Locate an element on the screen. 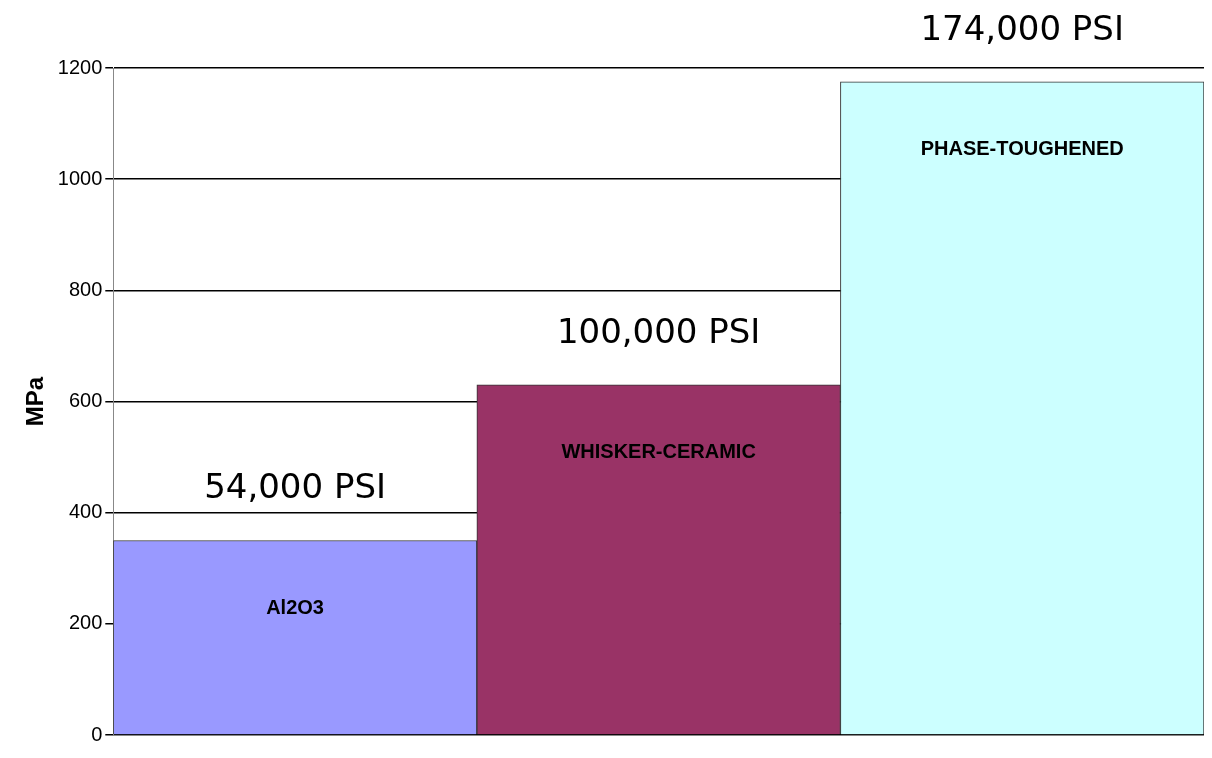 This screenshot has height=758, width=1212. annotation: 100,000 PSI is located at coordinates (658, 330).